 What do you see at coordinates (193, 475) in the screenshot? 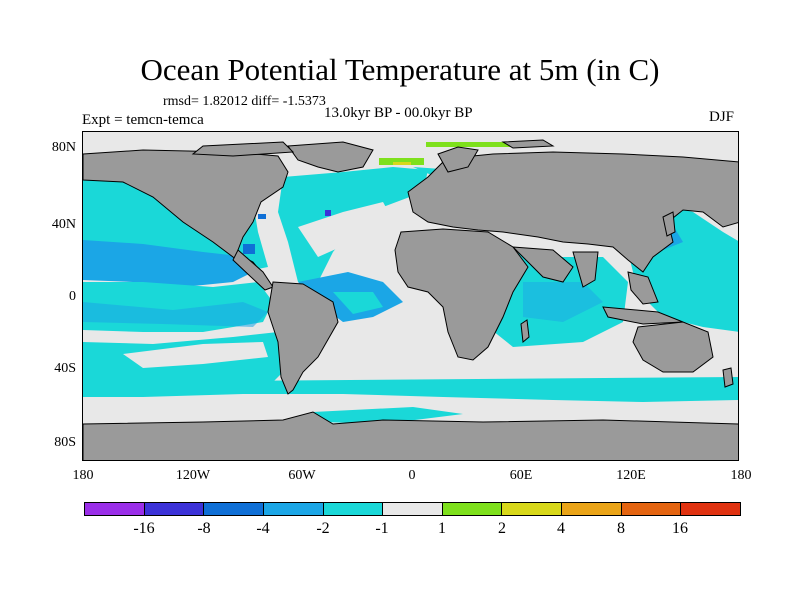
I see `lon-label-120w: 120W` at bounding box center [193, 475].